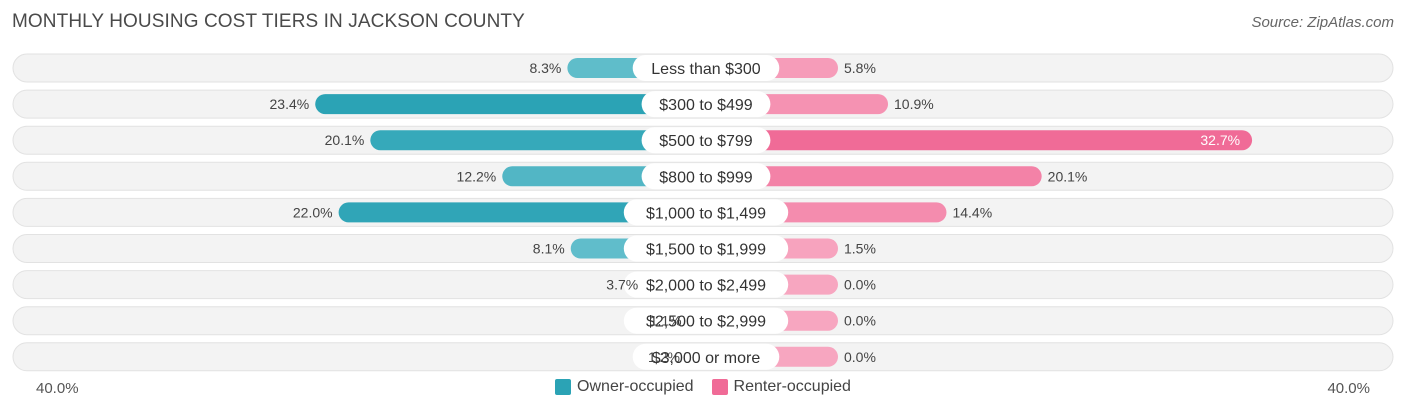  I want to click on category-label: Less than $300, so click(706, 69).